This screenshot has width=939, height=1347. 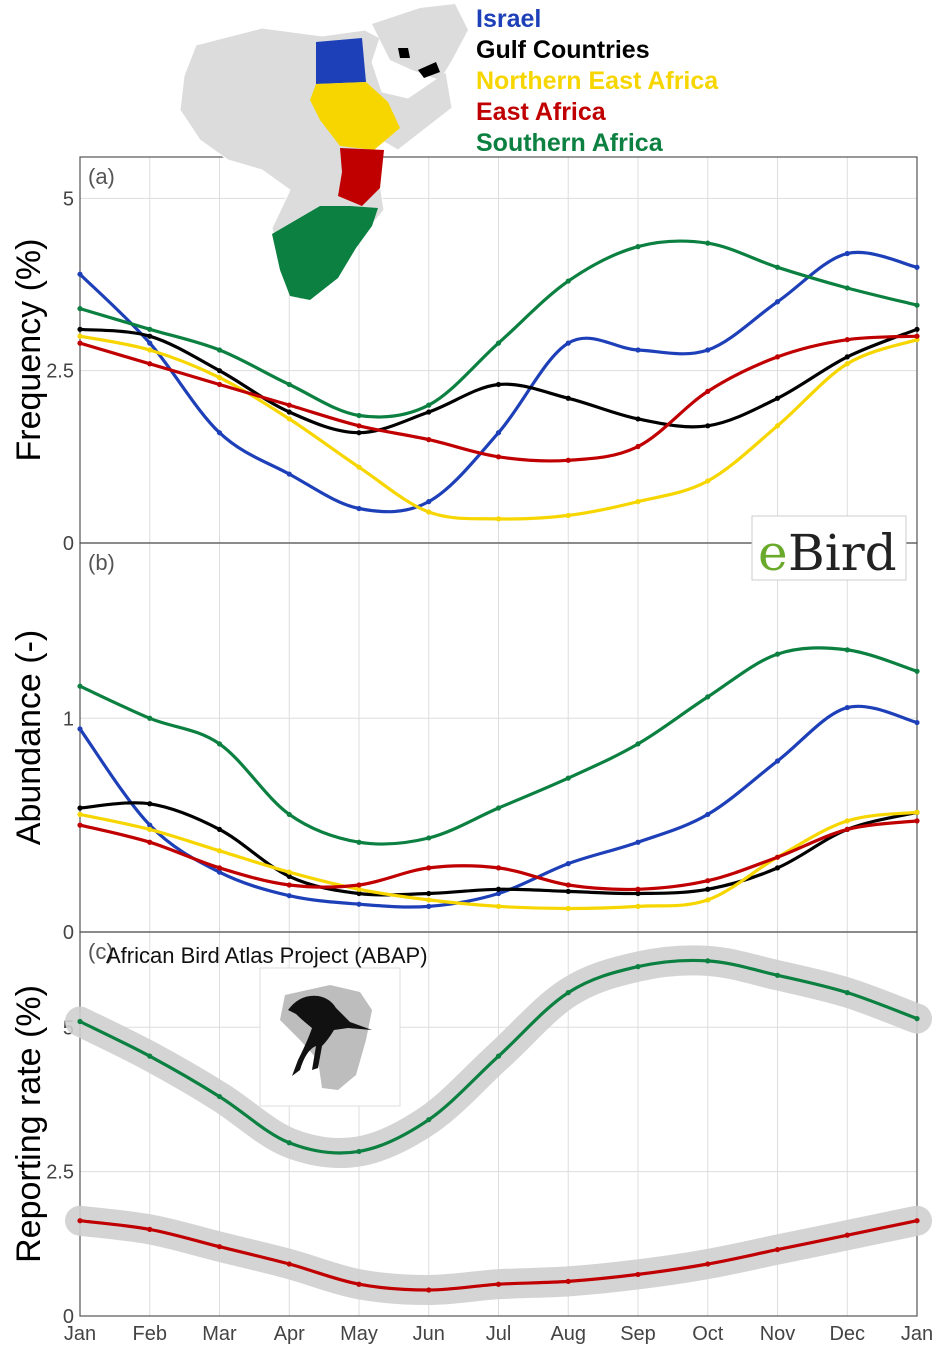 I want to click on legend-item-southern-africa: Southern Africa, so click(x=570, y=143).